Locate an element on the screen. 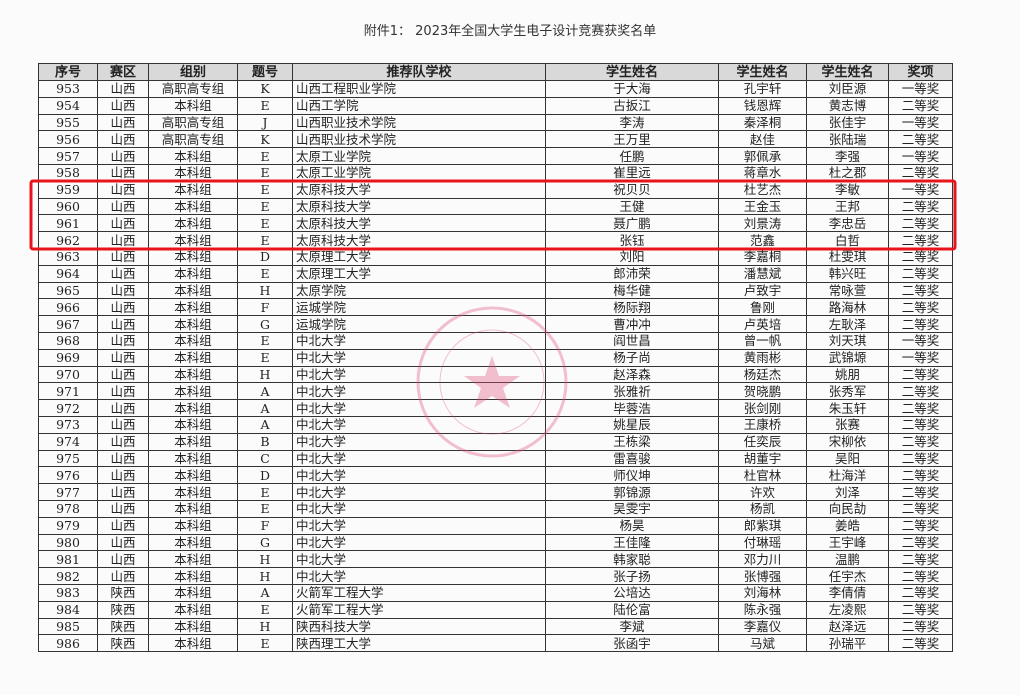 Image resolution: width=1020 pixels, height=695 pixels. table-cell: 张赛 is located at coordinates (847, 424).